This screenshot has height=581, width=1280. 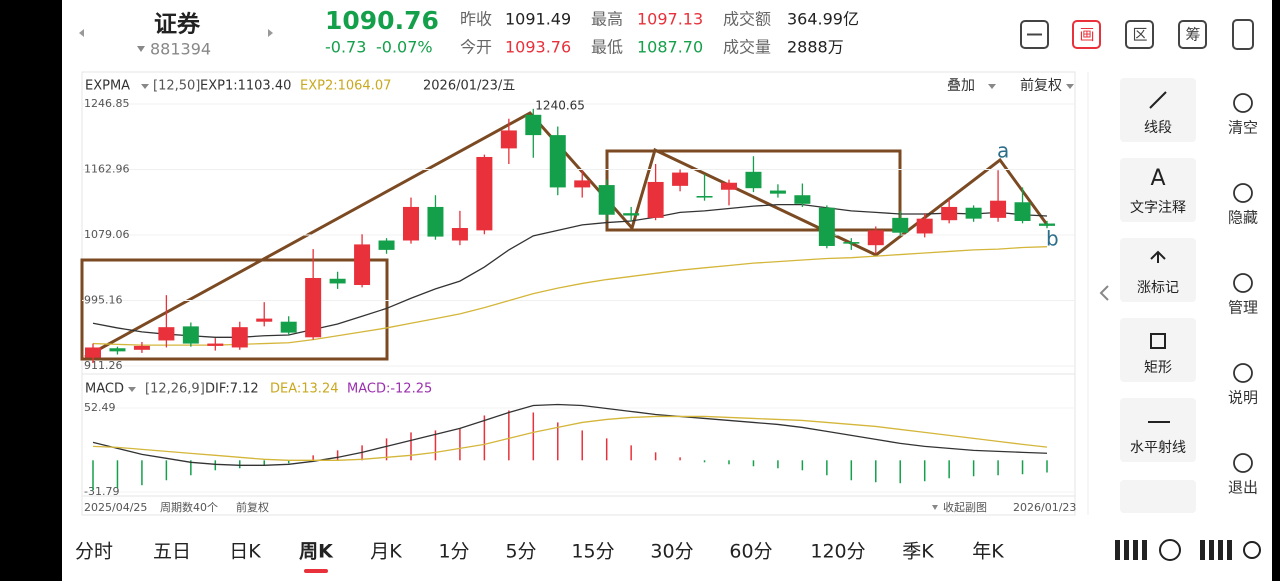 What do you see at coordinates (245, 86) in the screenshot?
I see `legend-entry: EXP1:1103.40` at bounding box center [245, 86].